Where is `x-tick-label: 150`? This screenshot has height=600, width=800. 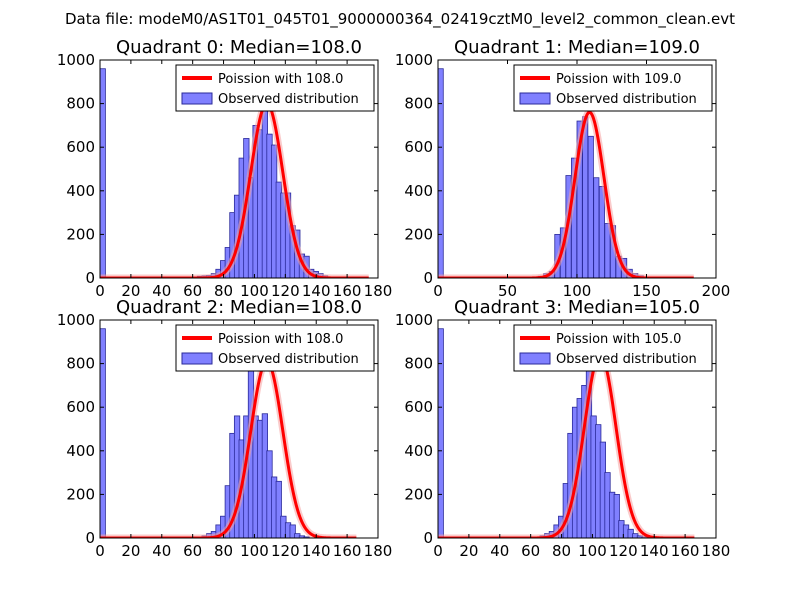 x-tick-label: 150 is located at coordinates (646, 291).